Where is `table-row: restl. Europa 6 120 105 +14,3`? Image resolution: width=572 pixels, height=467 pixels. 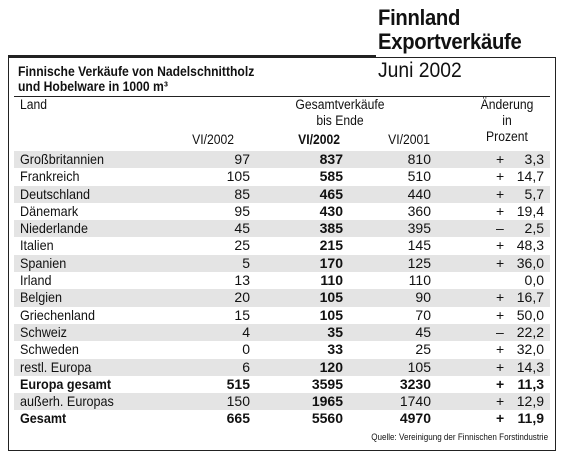
table-row: restl. Europa 6 120 105 +14,3 is located at coordinates (282, 367).